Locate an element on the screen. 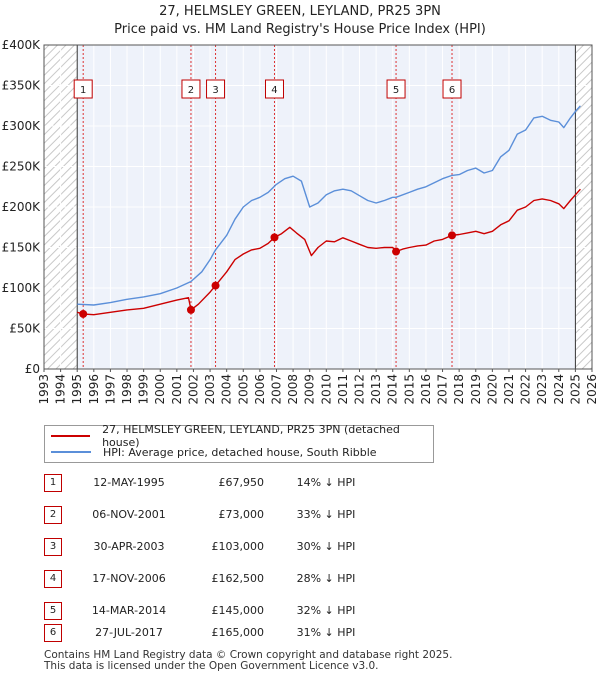 Image resolution: width=600 pixels, height=680 pixels. x-tick-label: 2014 is located at coordinates (393, 389).